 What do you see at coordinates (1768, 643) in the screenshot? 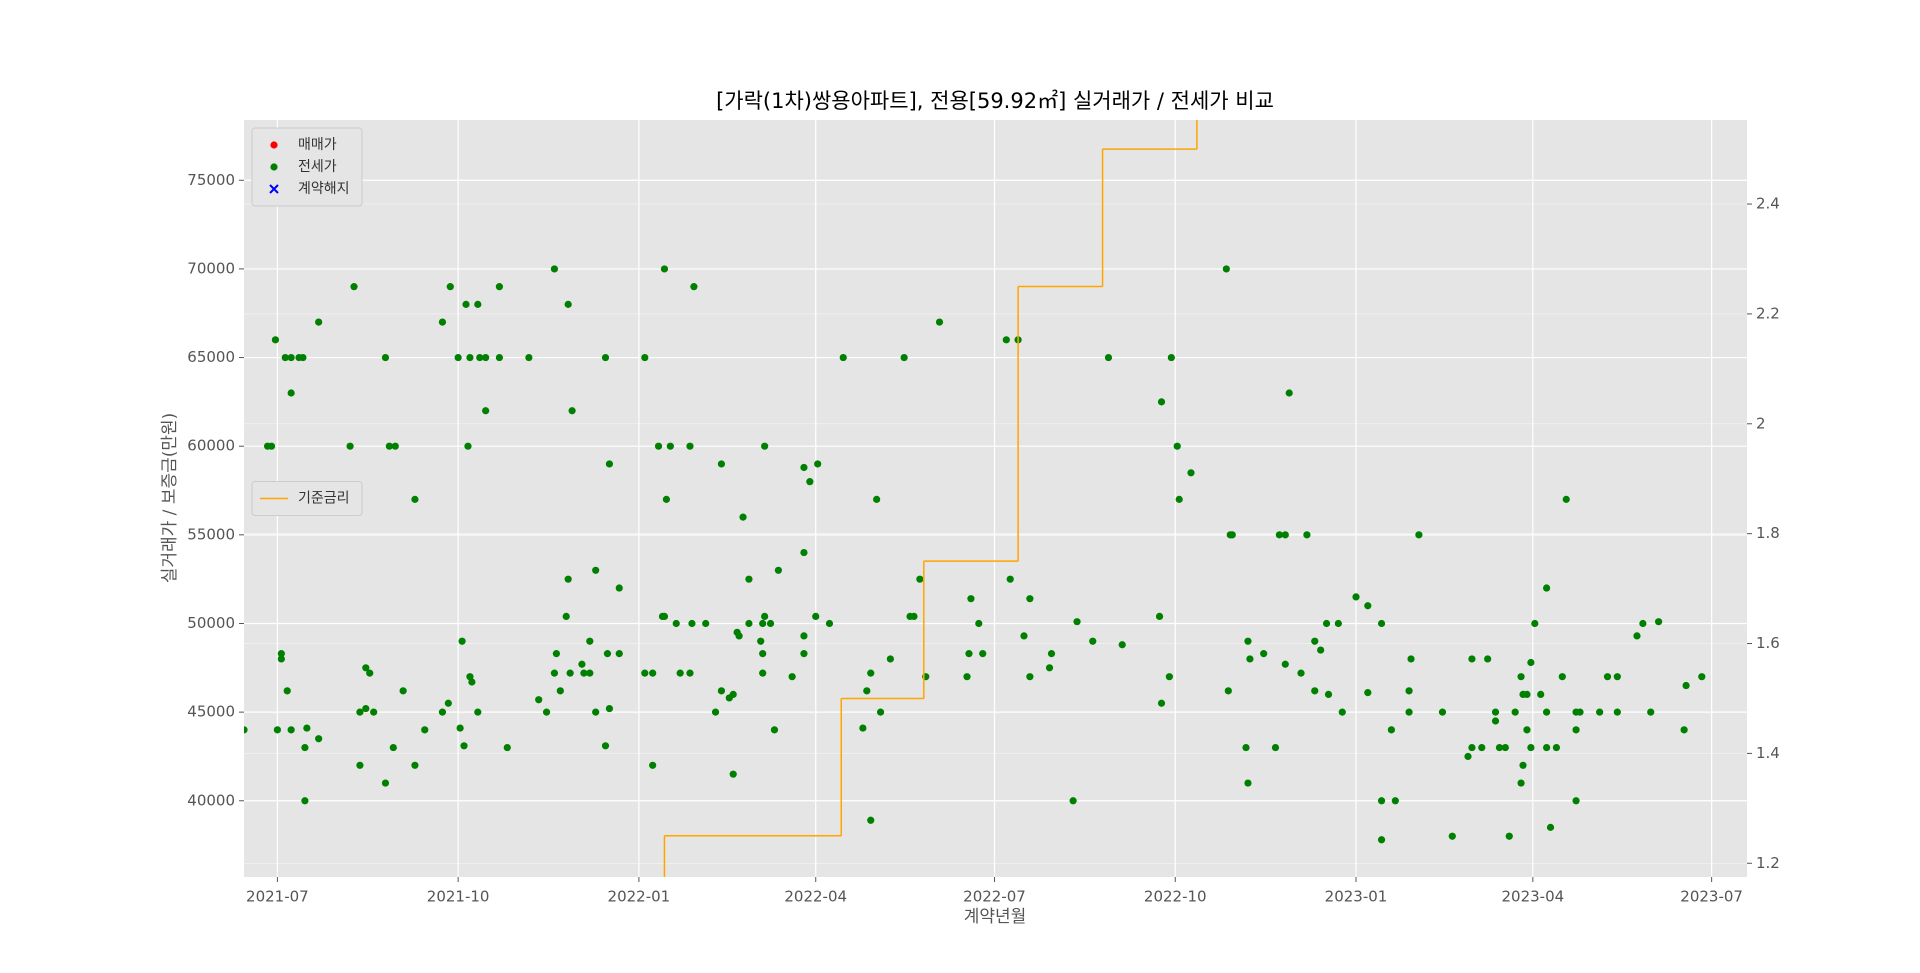
I see `y2-tick-label: 1.6` at bounding box center [1768, 643].